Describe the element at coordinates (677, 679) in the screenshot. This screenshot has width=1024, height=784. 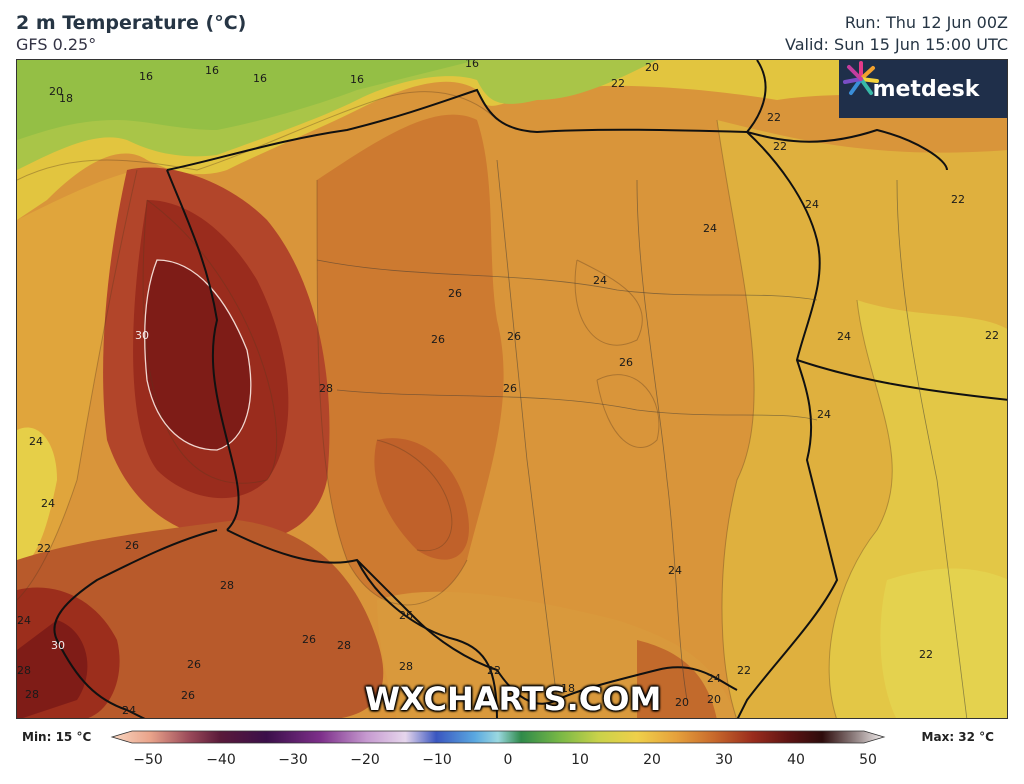
I see `southeast-hotspot` at that location.